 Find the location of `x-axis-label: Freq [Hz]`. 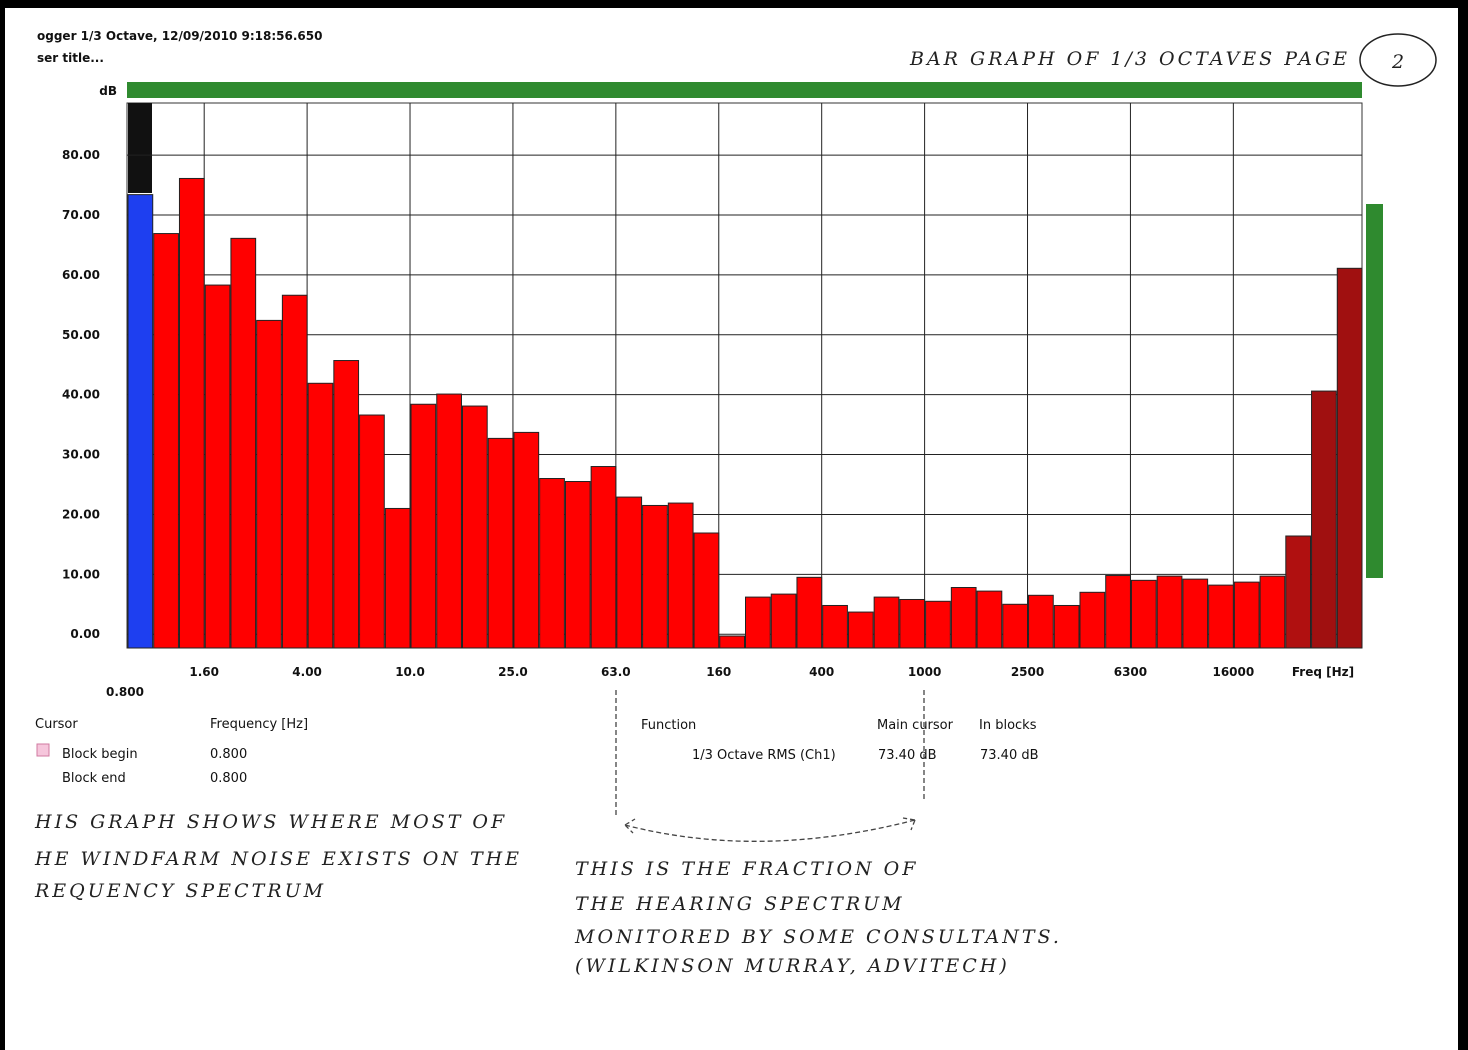

x-axis-label: Freq [Hz] is located at coordinates (1323, 672).